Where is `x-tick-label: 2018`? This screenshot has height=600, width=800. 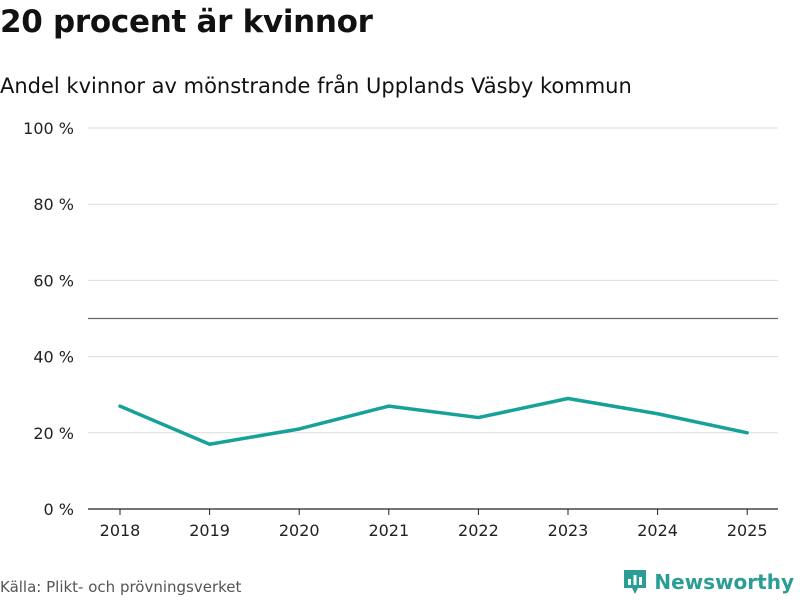
x-tick-label: 2018 is located at coordinates (120, 530).